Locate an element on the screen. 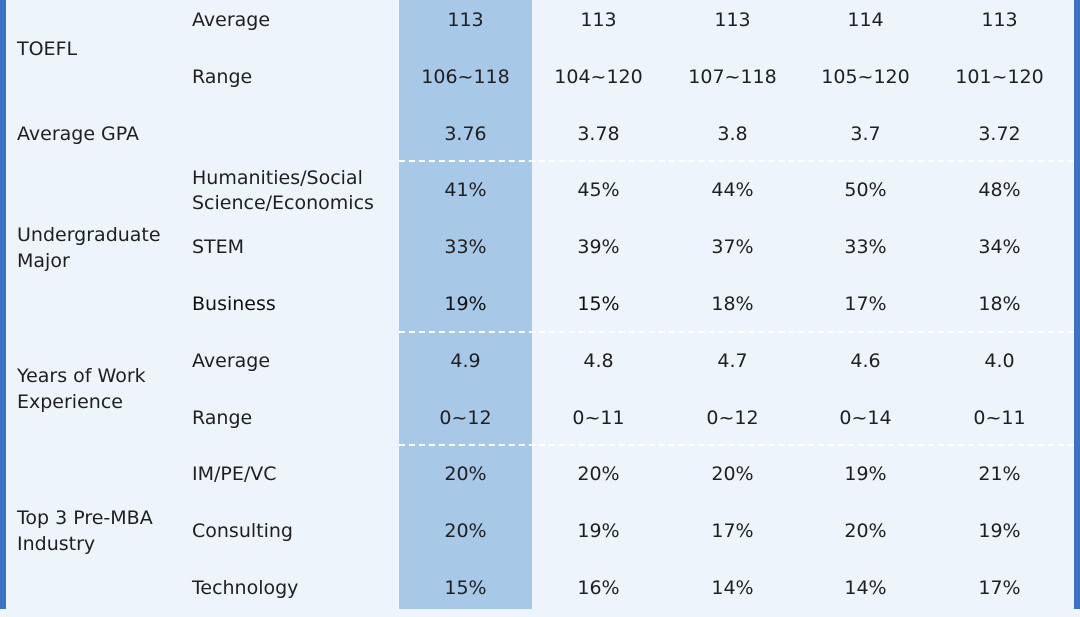 This screenshot has height=617, width=1080. table-row-stem: STEM 33% 39% 37% 33% 34% is located at coordinates (540, 247).